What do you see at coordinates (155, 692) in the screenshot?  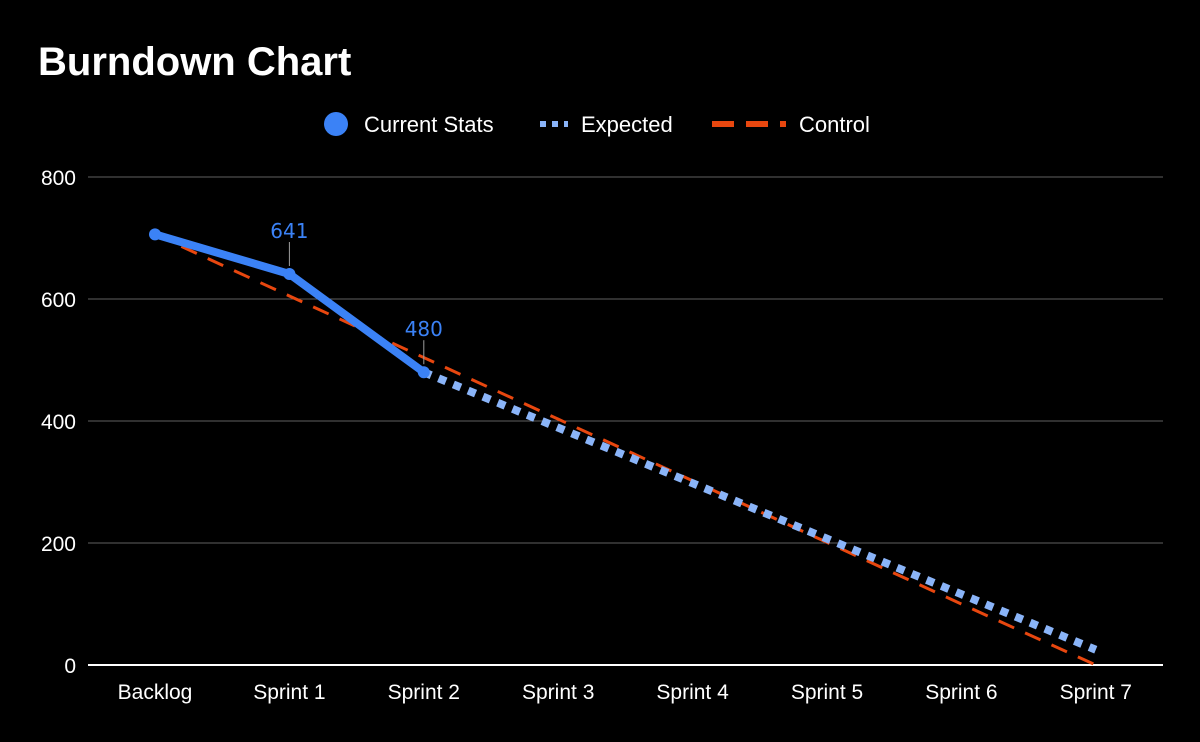 I see `x-tick-label: Backlog` at bounding box center [155, 692].